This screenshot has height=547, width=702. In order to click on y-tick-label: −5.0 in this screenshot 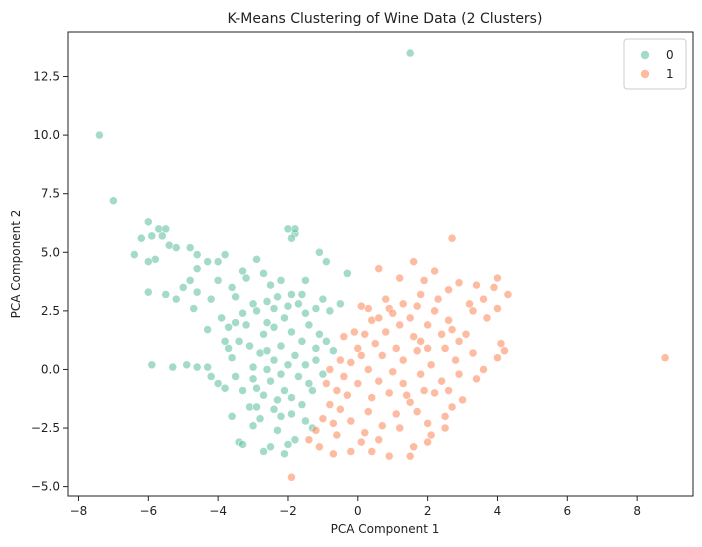, I will do `click(45, 487)`.